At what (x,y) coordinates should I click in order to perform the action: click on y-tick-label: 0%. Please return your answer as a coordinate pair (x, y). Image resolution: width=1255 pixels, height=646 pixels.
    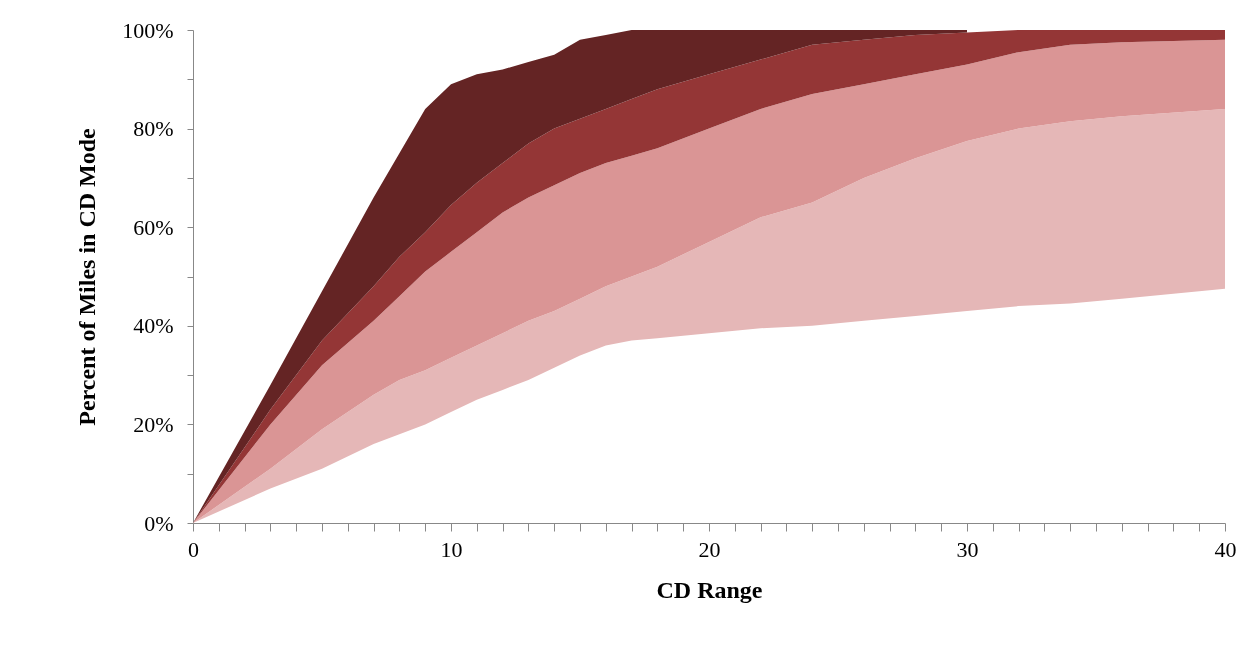
    Looking at the image, I should click on (159, 523).